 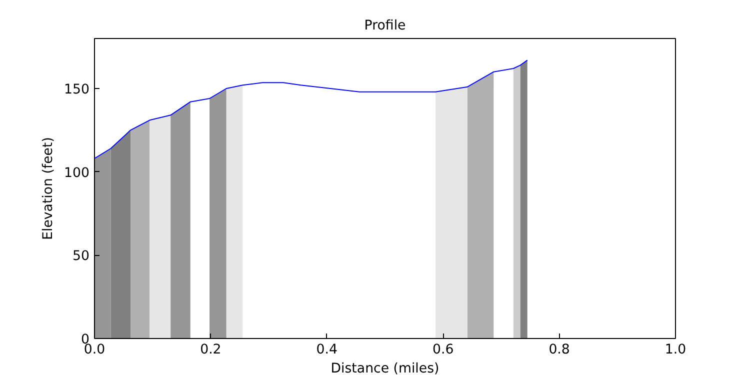 What do you see at coordinates (81, 256) in the screenshot?
I see `y-tick-label: 50` at bounding box center [81, 256].